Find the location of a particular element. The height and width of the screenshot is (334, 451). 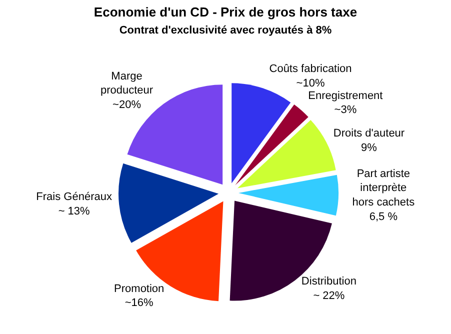

data-label: ~16% is located at coordinates (139, 303).